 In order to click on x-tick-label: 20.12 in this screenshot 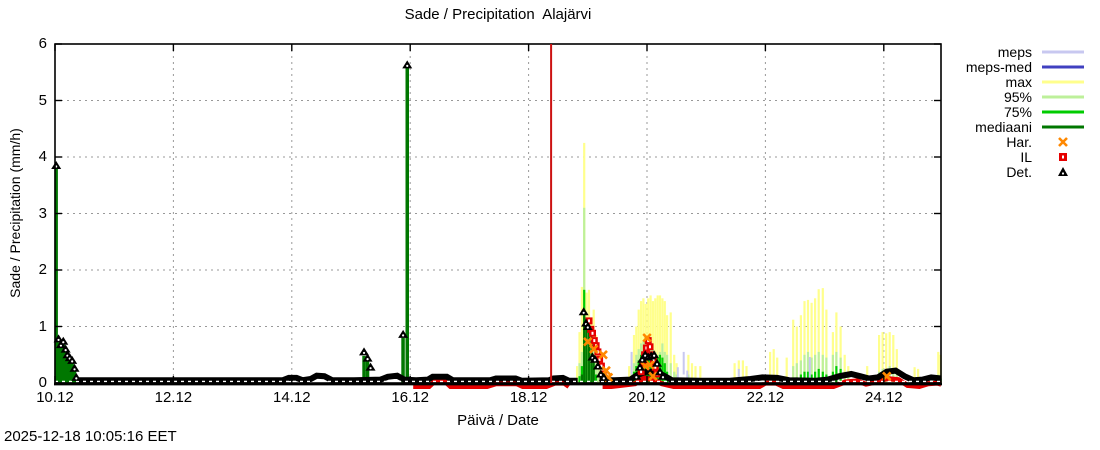, I will do `click(647, 397)`.